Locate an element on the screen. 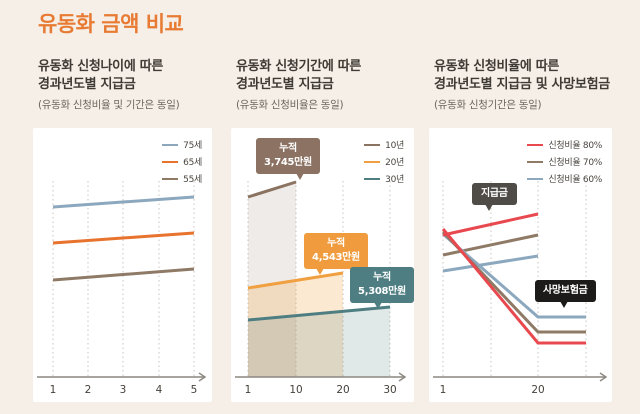  callout-cumulative-20yr-label: 누적 is located at coordinates (336, 243).